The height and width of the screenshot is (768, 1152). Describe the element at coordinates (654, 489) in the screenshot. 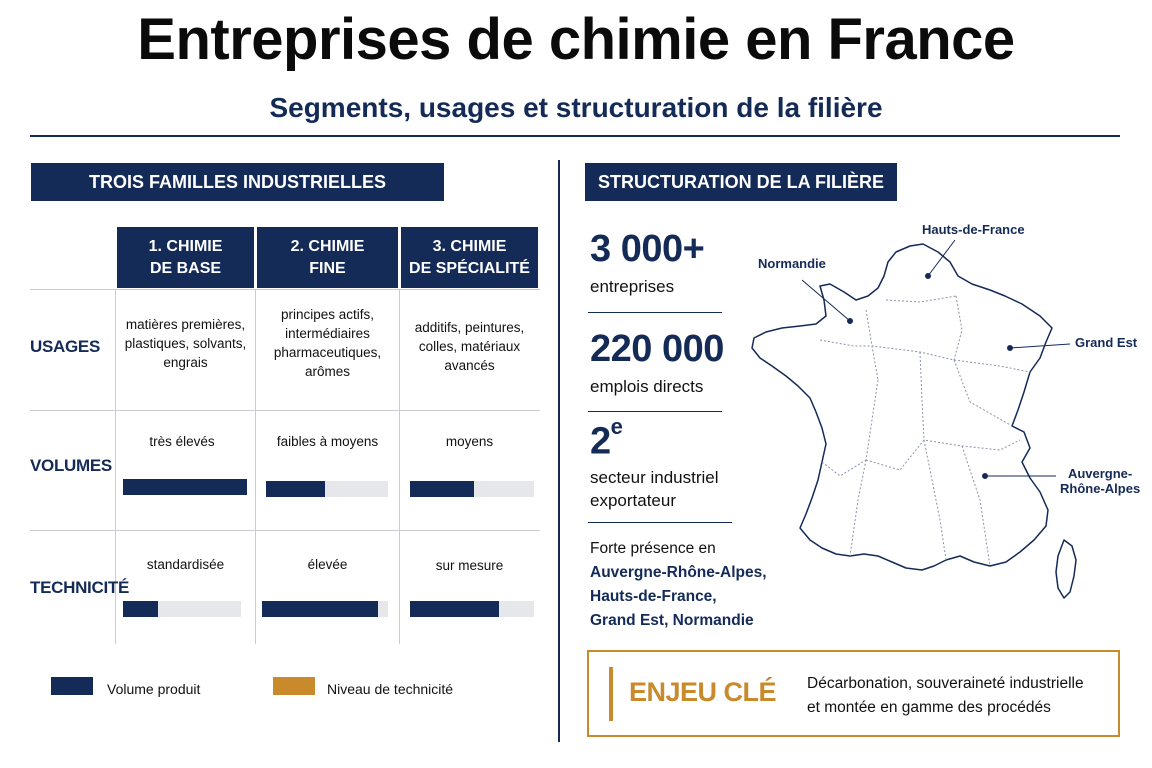

I see `stat-rang-label: secteur industriel exportateur` at that location.